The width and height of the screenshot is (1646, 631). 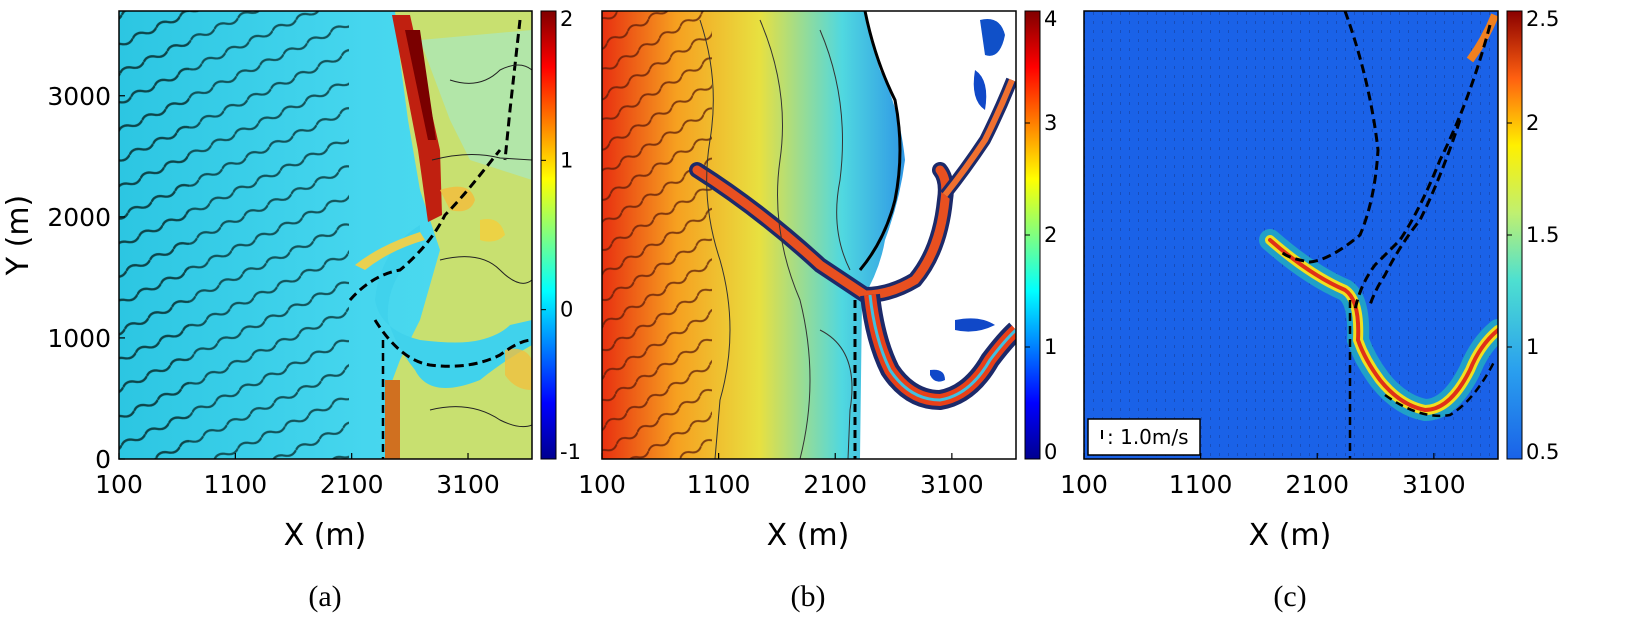 I want to click on panel-a-x-label: X (m), so click(x=325, y=535).